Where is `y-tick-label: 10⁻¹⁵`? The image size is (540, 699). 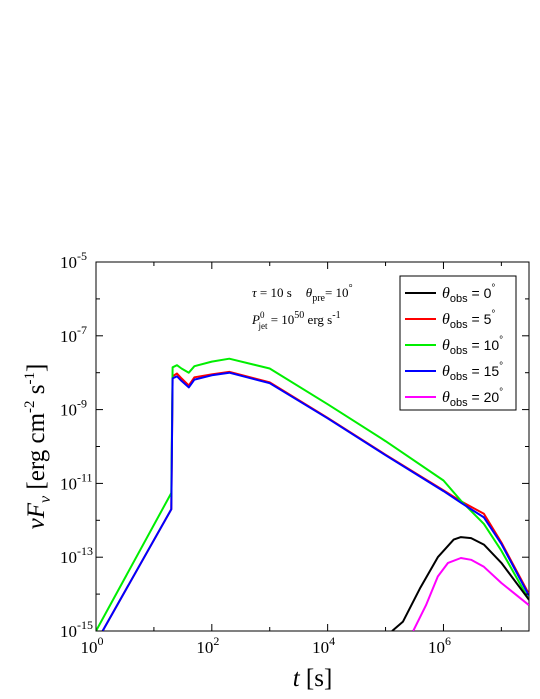
y-tick-label: 10⁻¹⁵ is located at coordinates (76, 629).